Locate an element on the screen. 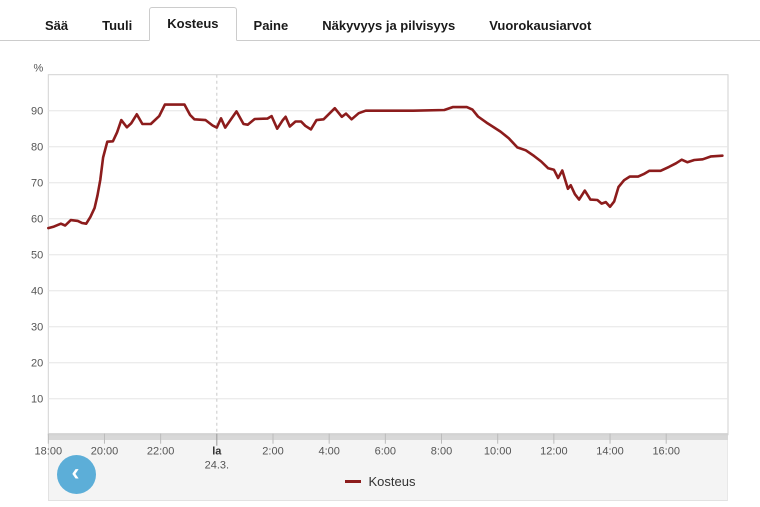  legend-line-swatch is located at coordinates (352, 481).